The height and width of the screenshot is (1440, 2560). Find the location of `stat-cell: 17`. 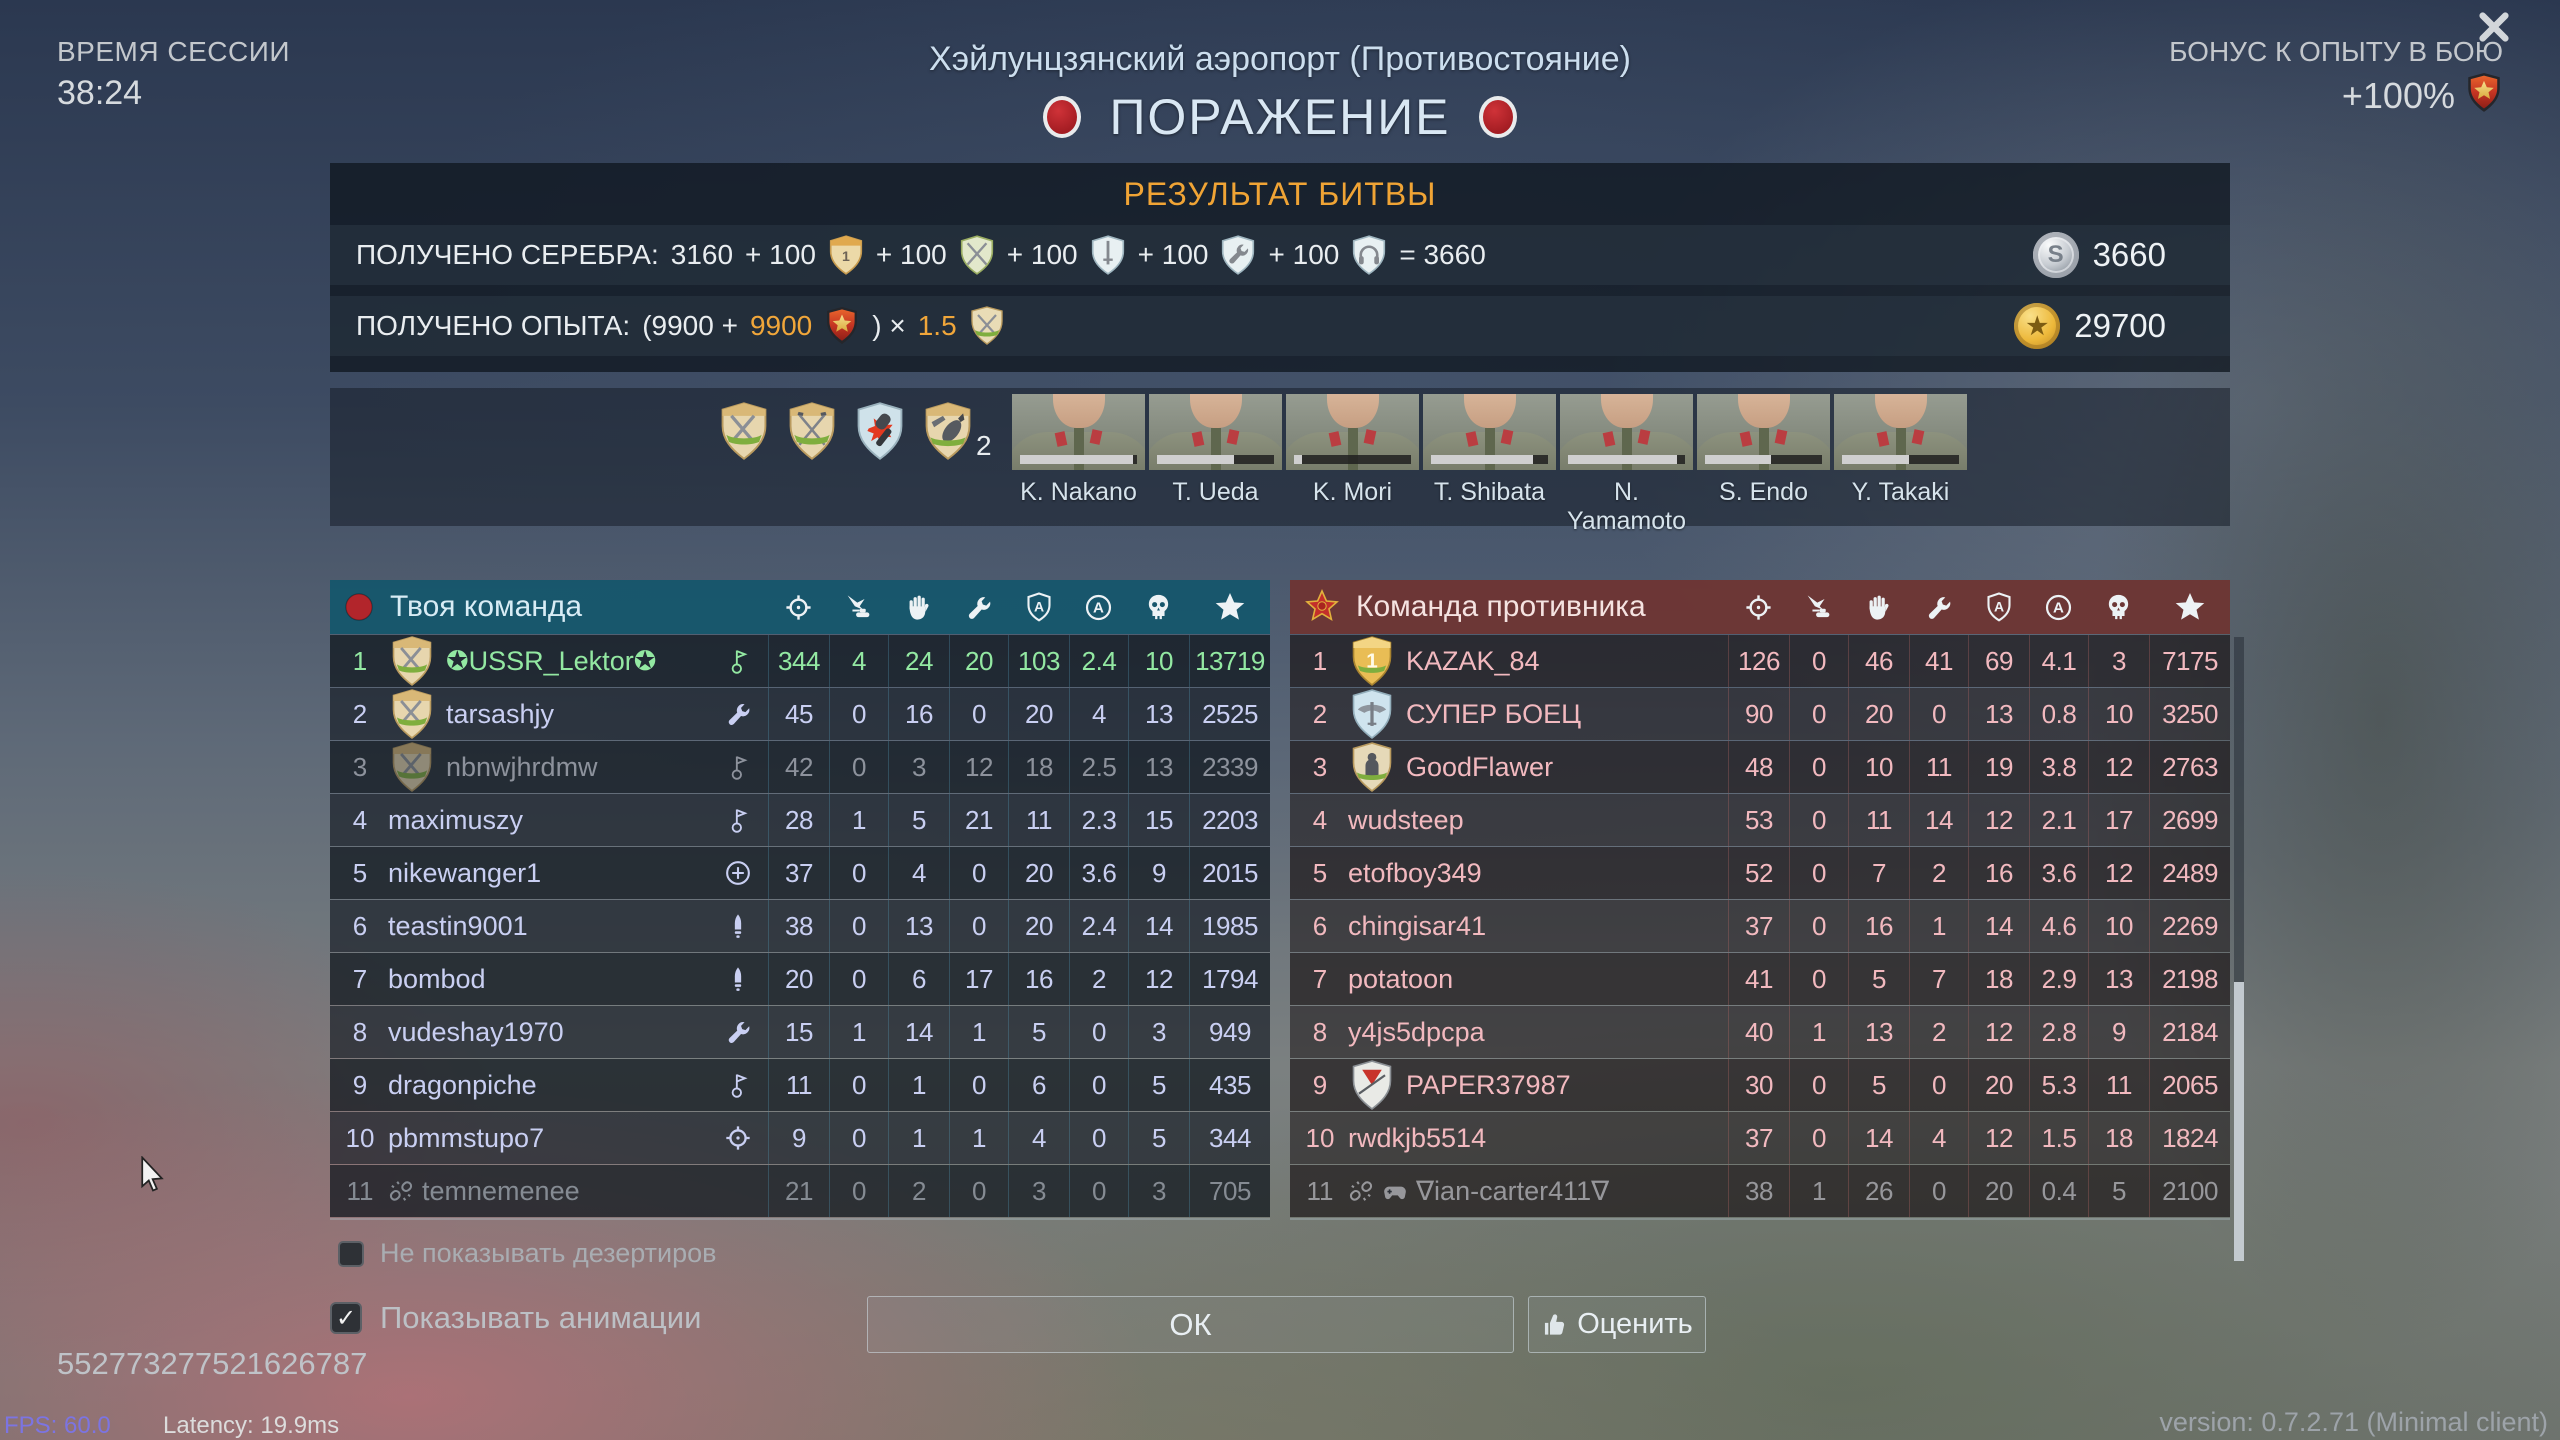

stat-cell: 17 is located at coordinates (978, 979).